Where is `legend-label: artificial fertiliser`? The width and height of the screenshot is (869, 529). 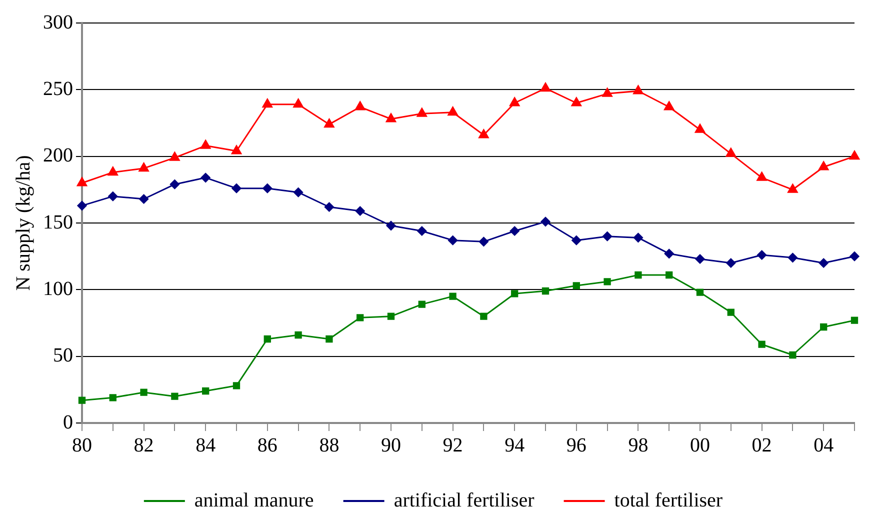
legend-label: artificial fertiliser is located at coordinates (464, 500).